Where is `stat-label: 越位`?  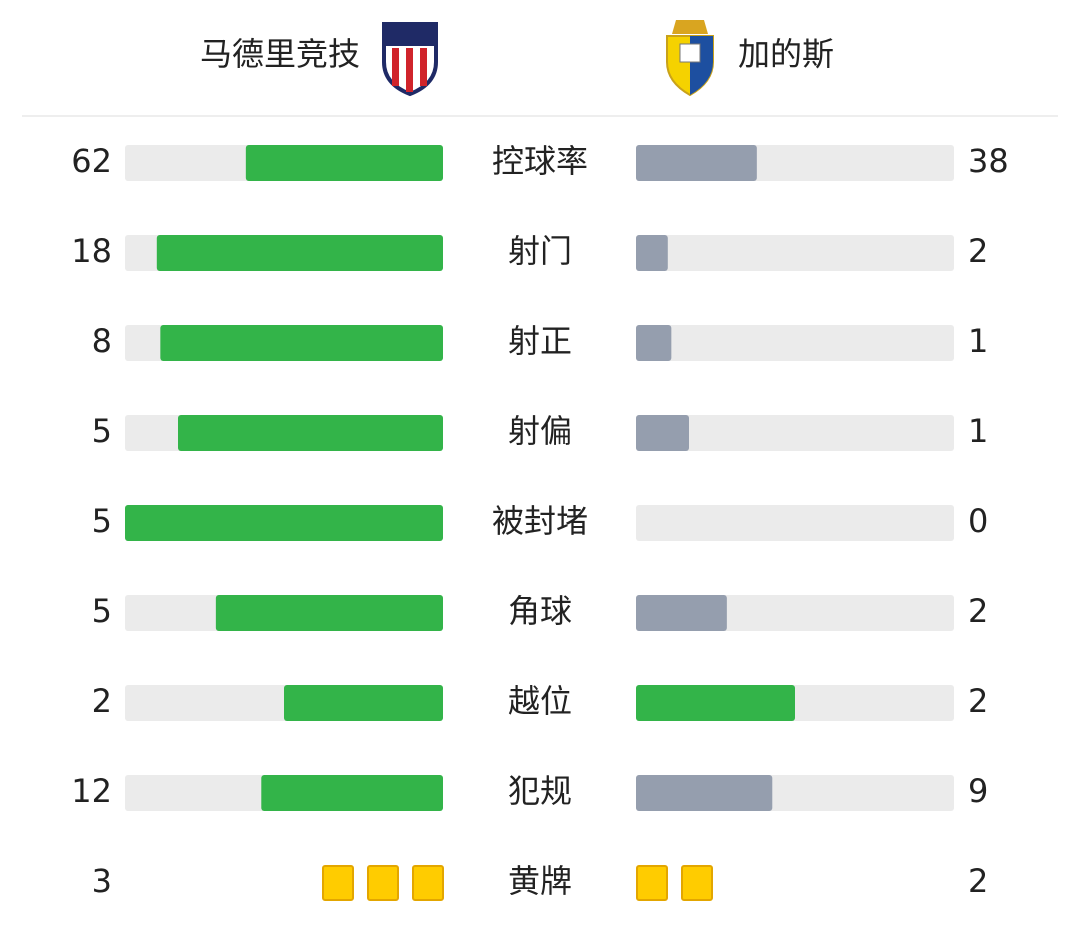
stat-label: 越位 is located at coordinates (540, 701).